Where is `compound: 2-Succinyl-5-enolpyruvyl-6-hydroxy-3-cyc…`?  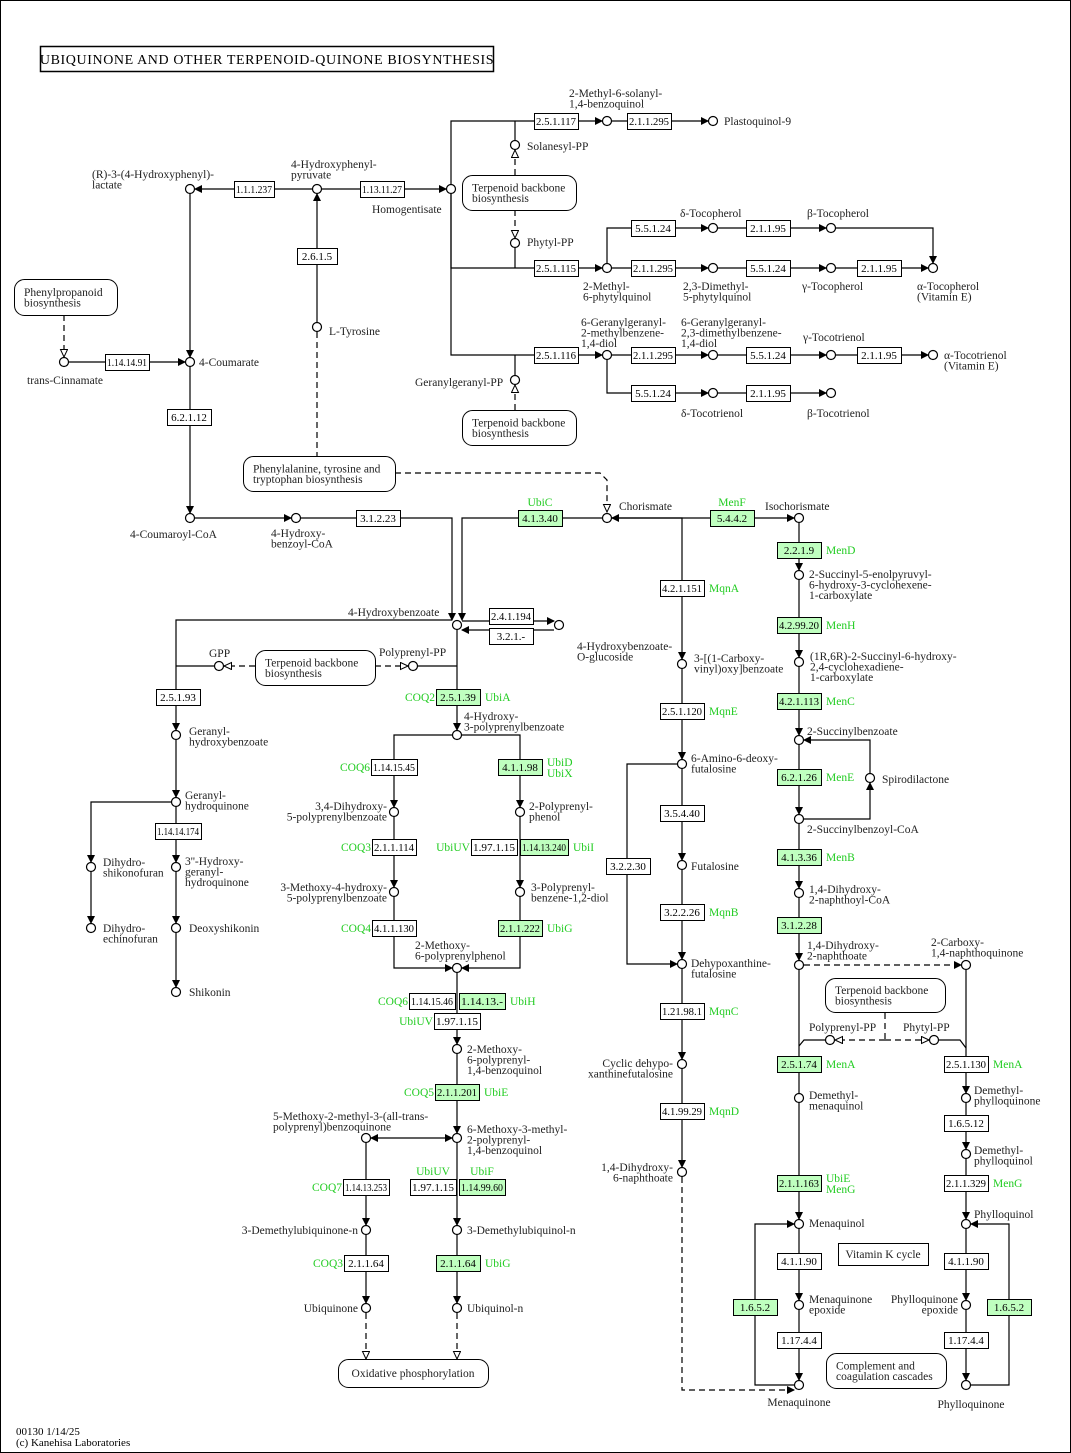 compound: 2-Succinyl-5-enolpyruvyl-6-hydroxy-3-cyc… is located at coordinates (862, 585).